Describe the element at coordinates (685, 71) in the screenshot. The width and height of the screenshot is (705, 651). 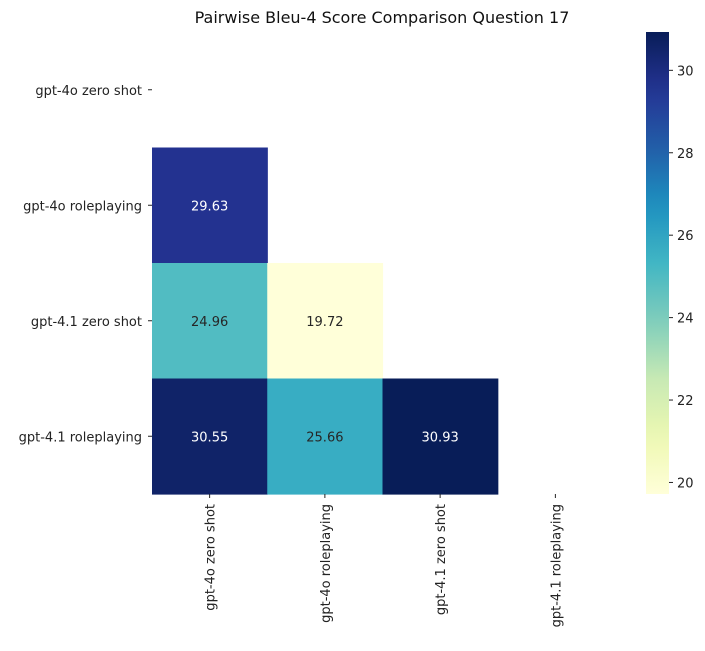
I see `colorbar-tick-label: 30` at that location.